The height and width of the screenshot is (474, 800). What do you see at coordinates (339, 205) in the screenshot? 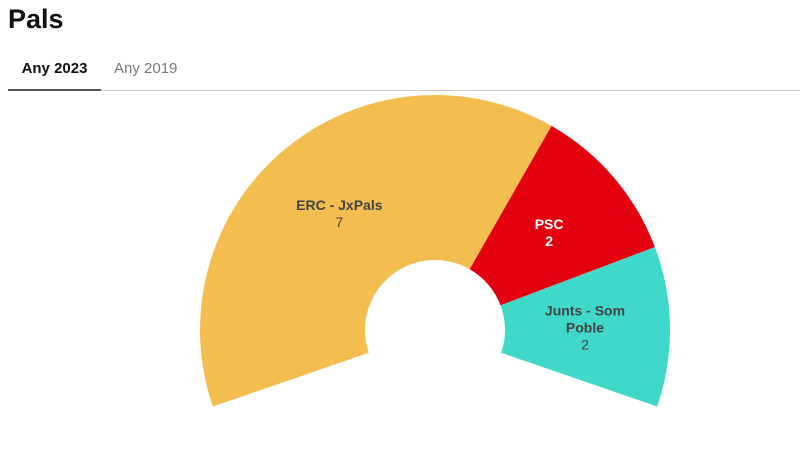
I see `party-name: ERC - JxPals` at bounding box center [339, 205].